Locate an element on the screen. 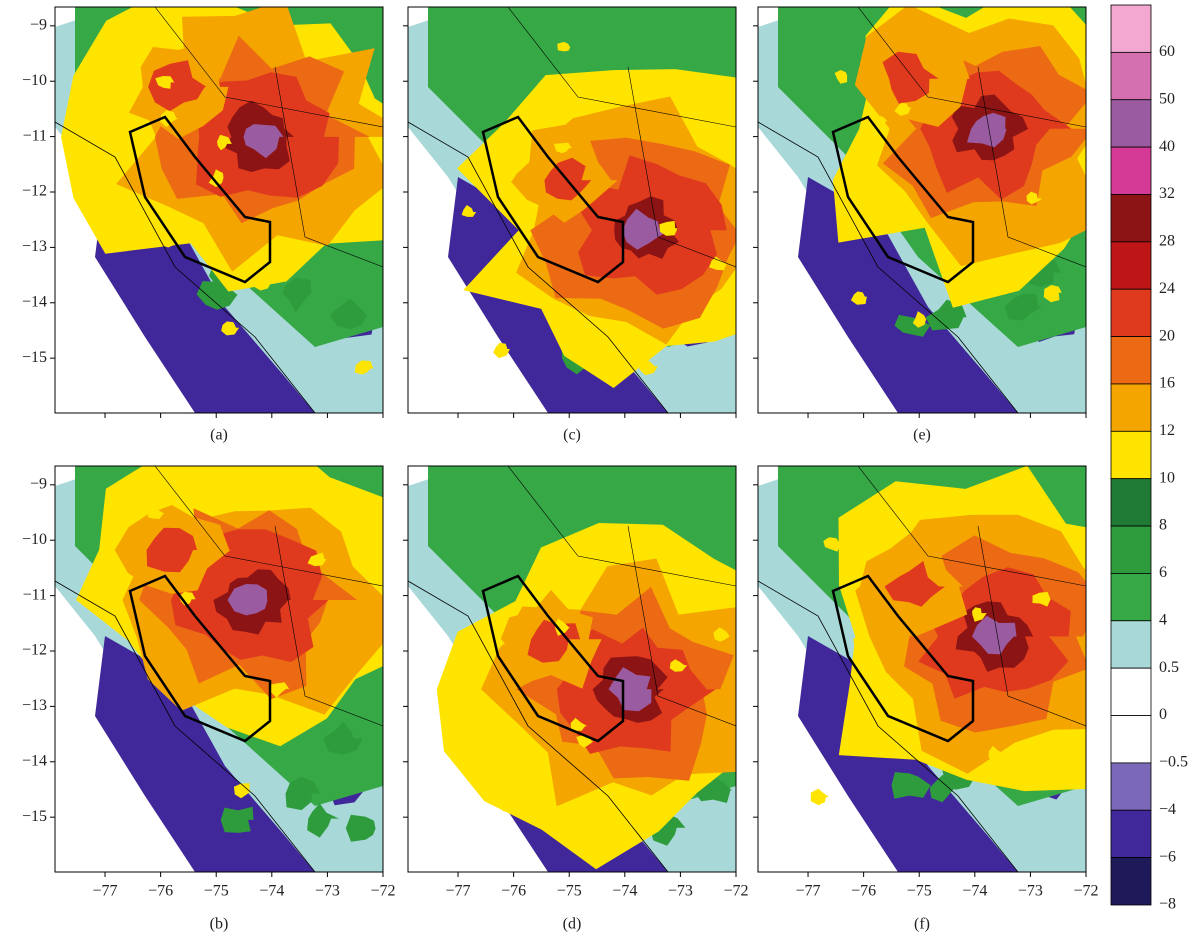  colorbar-label: 40 is located at coordinates (1167, 146).